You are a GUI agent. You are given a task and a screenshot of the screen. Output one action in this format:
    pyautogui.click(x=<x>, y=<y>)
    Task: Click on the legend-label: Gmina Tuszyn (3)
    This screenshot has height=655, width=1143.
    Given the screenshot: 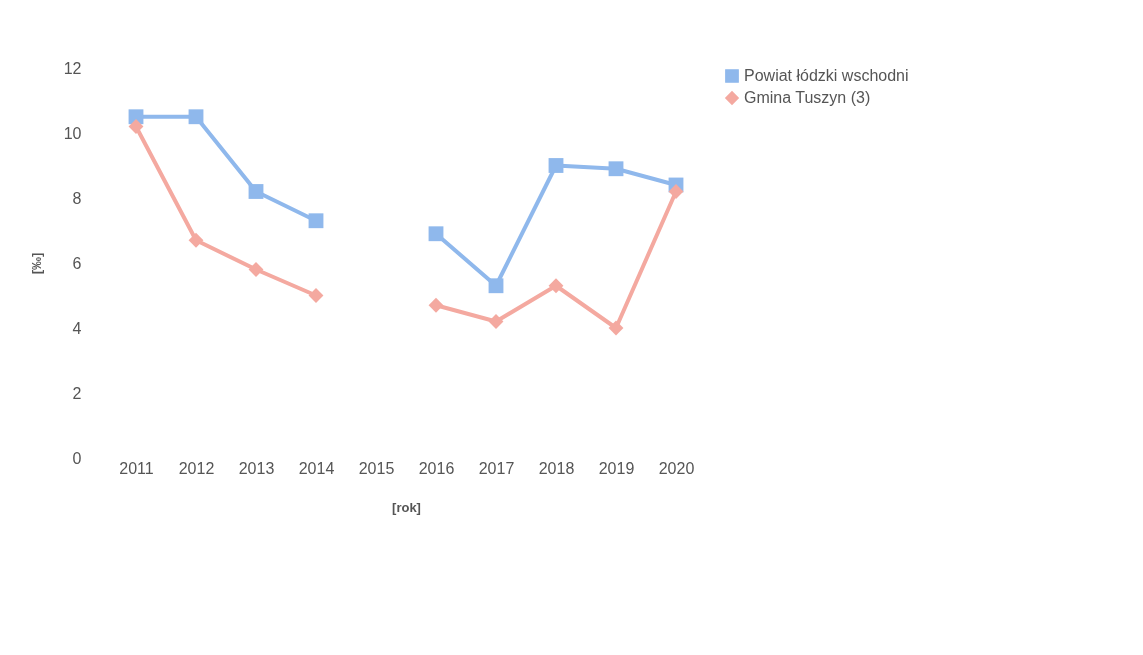 What is the action you would take?
    pyautogui.click(x=807, y=97)
    